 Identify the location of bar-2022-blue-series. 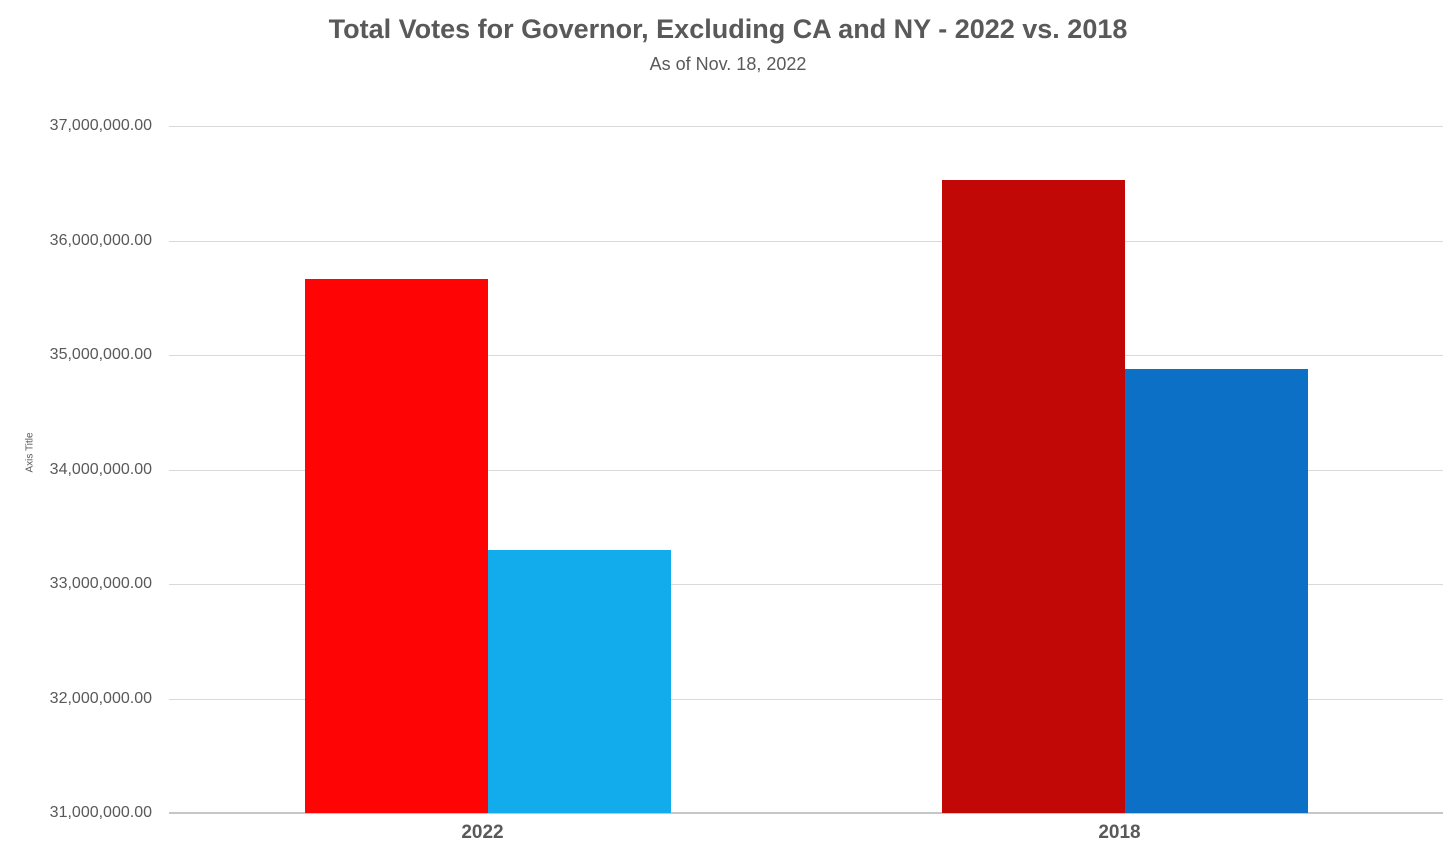
(579, 681).